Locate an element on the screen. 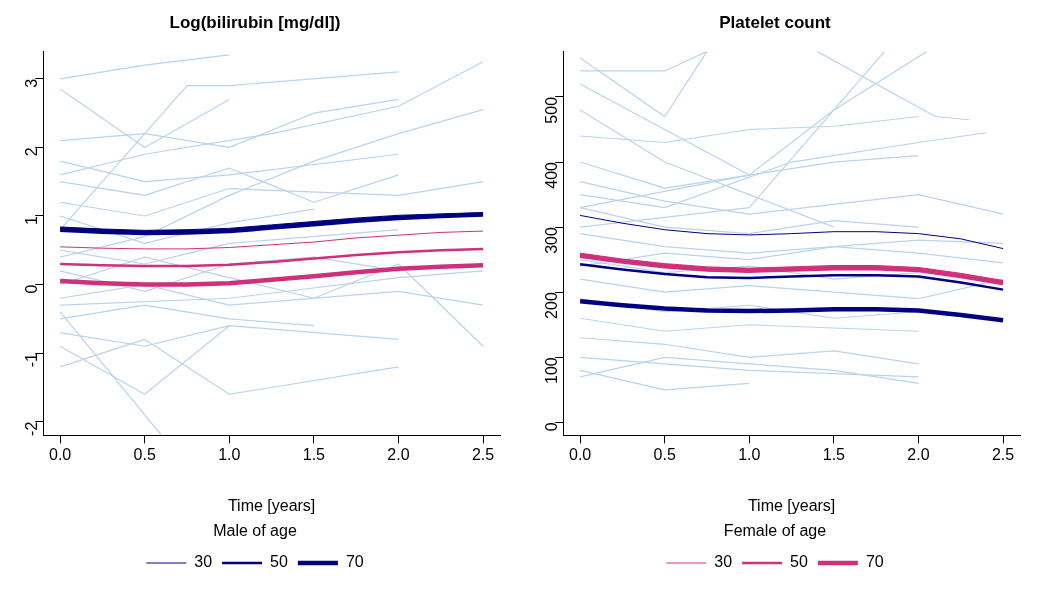 Image resolution: width=1040 pixels, height=591 pixels. y-tick-label: 1 is located at coordinates (31, 220).